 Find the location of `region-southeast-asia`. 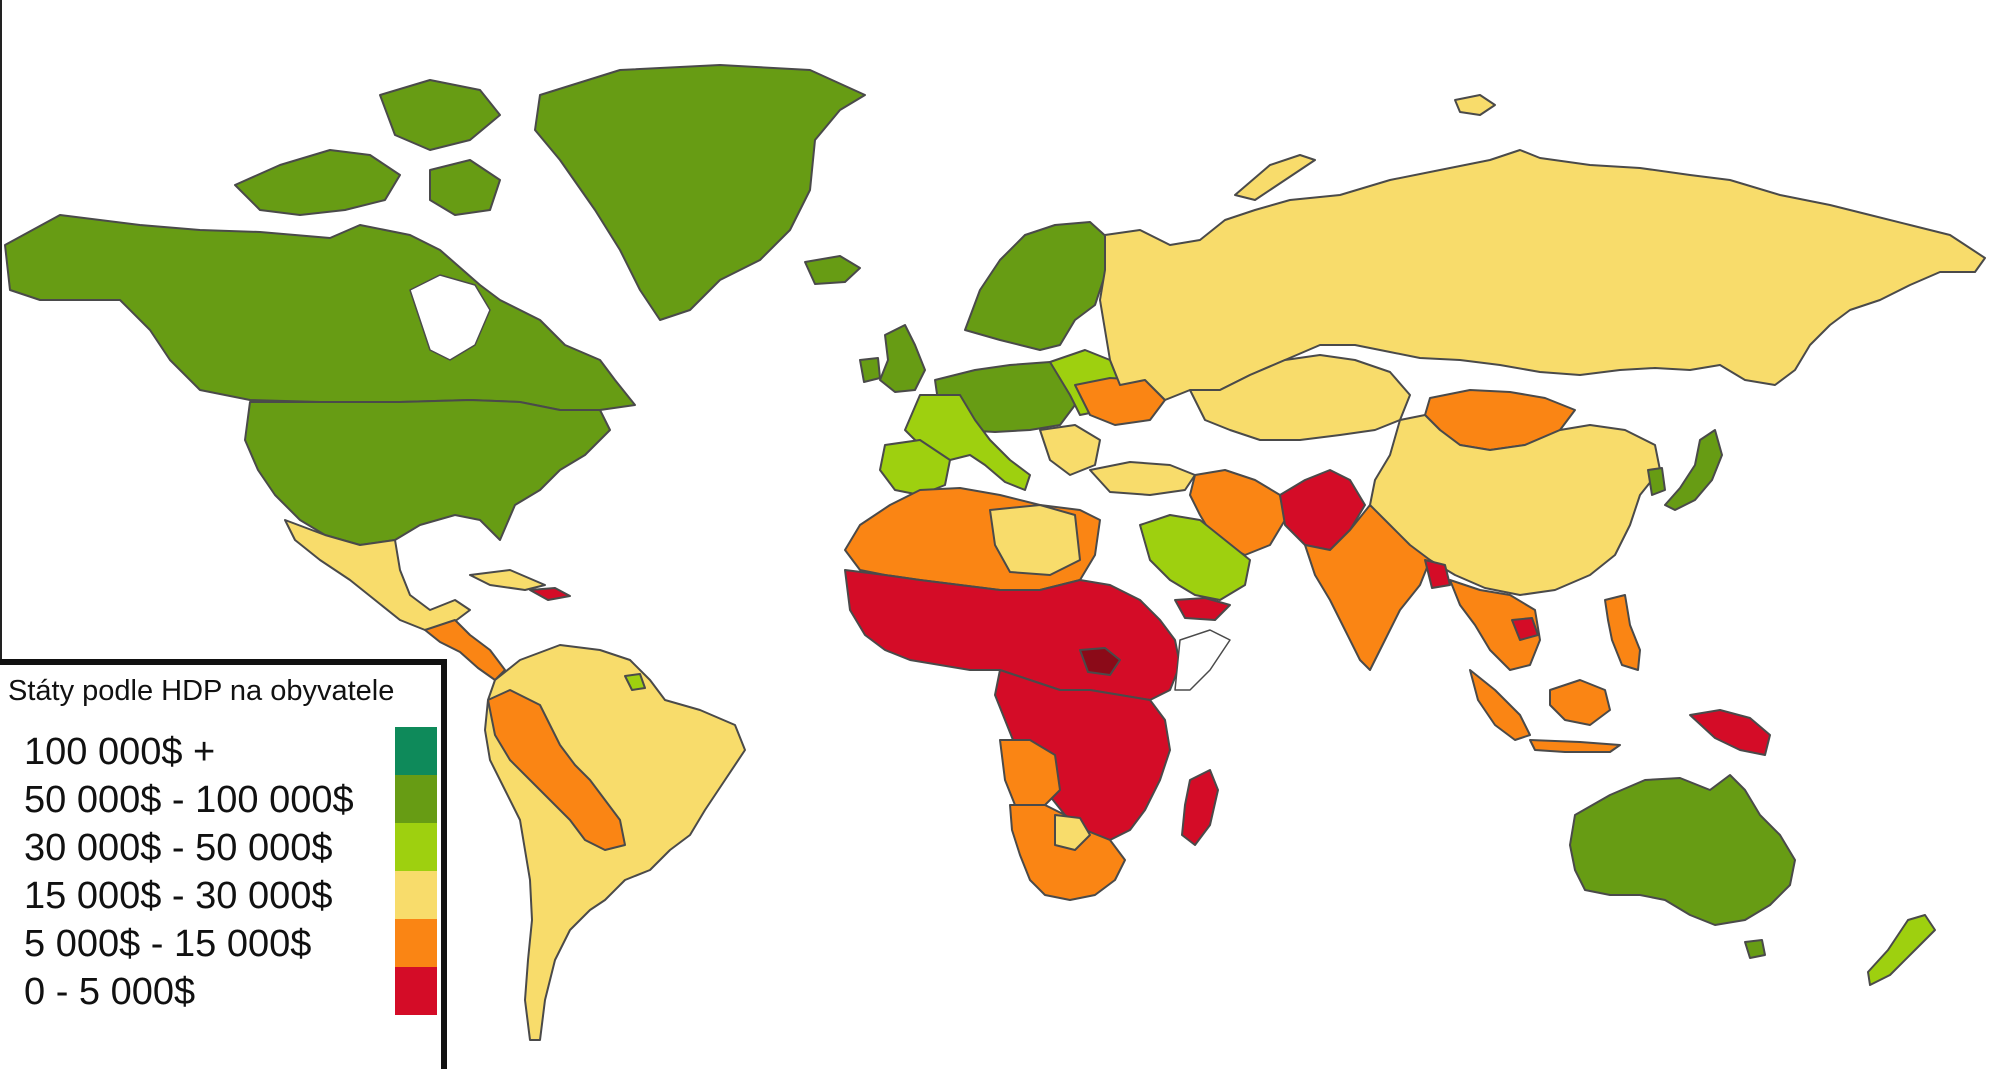

region-southeast-asia is located at coordinates (1495, 625).